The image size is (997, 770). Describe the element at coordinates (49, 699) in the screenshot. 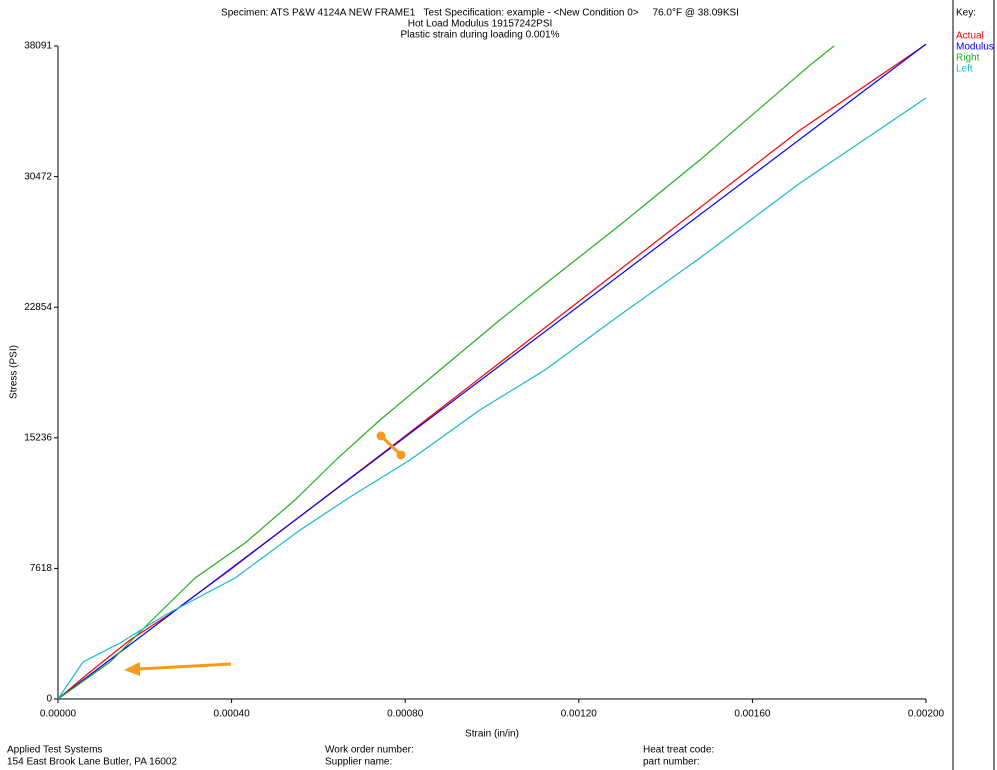

I see `y-tick-label: 0` at that location.